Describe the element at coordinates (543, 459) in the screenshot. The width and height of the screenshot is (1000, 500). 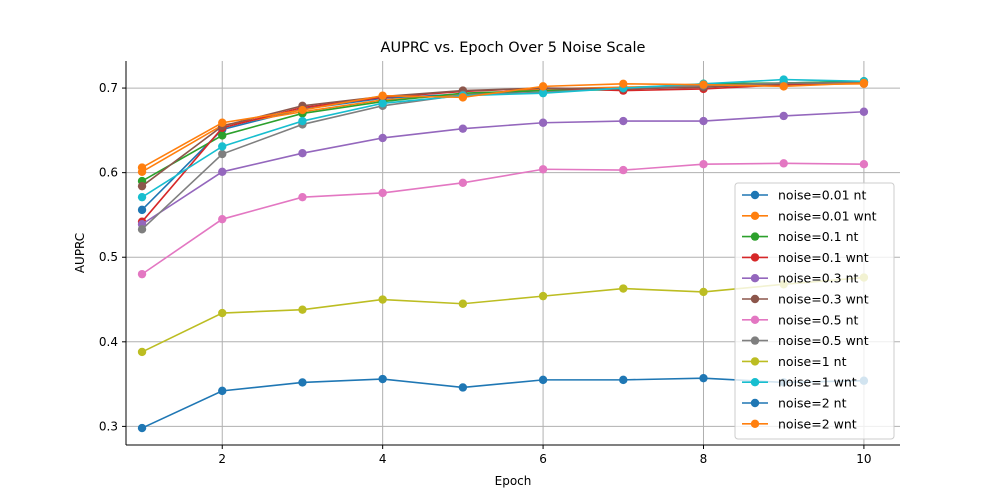
I see `x-tick-label: 6` at that location.